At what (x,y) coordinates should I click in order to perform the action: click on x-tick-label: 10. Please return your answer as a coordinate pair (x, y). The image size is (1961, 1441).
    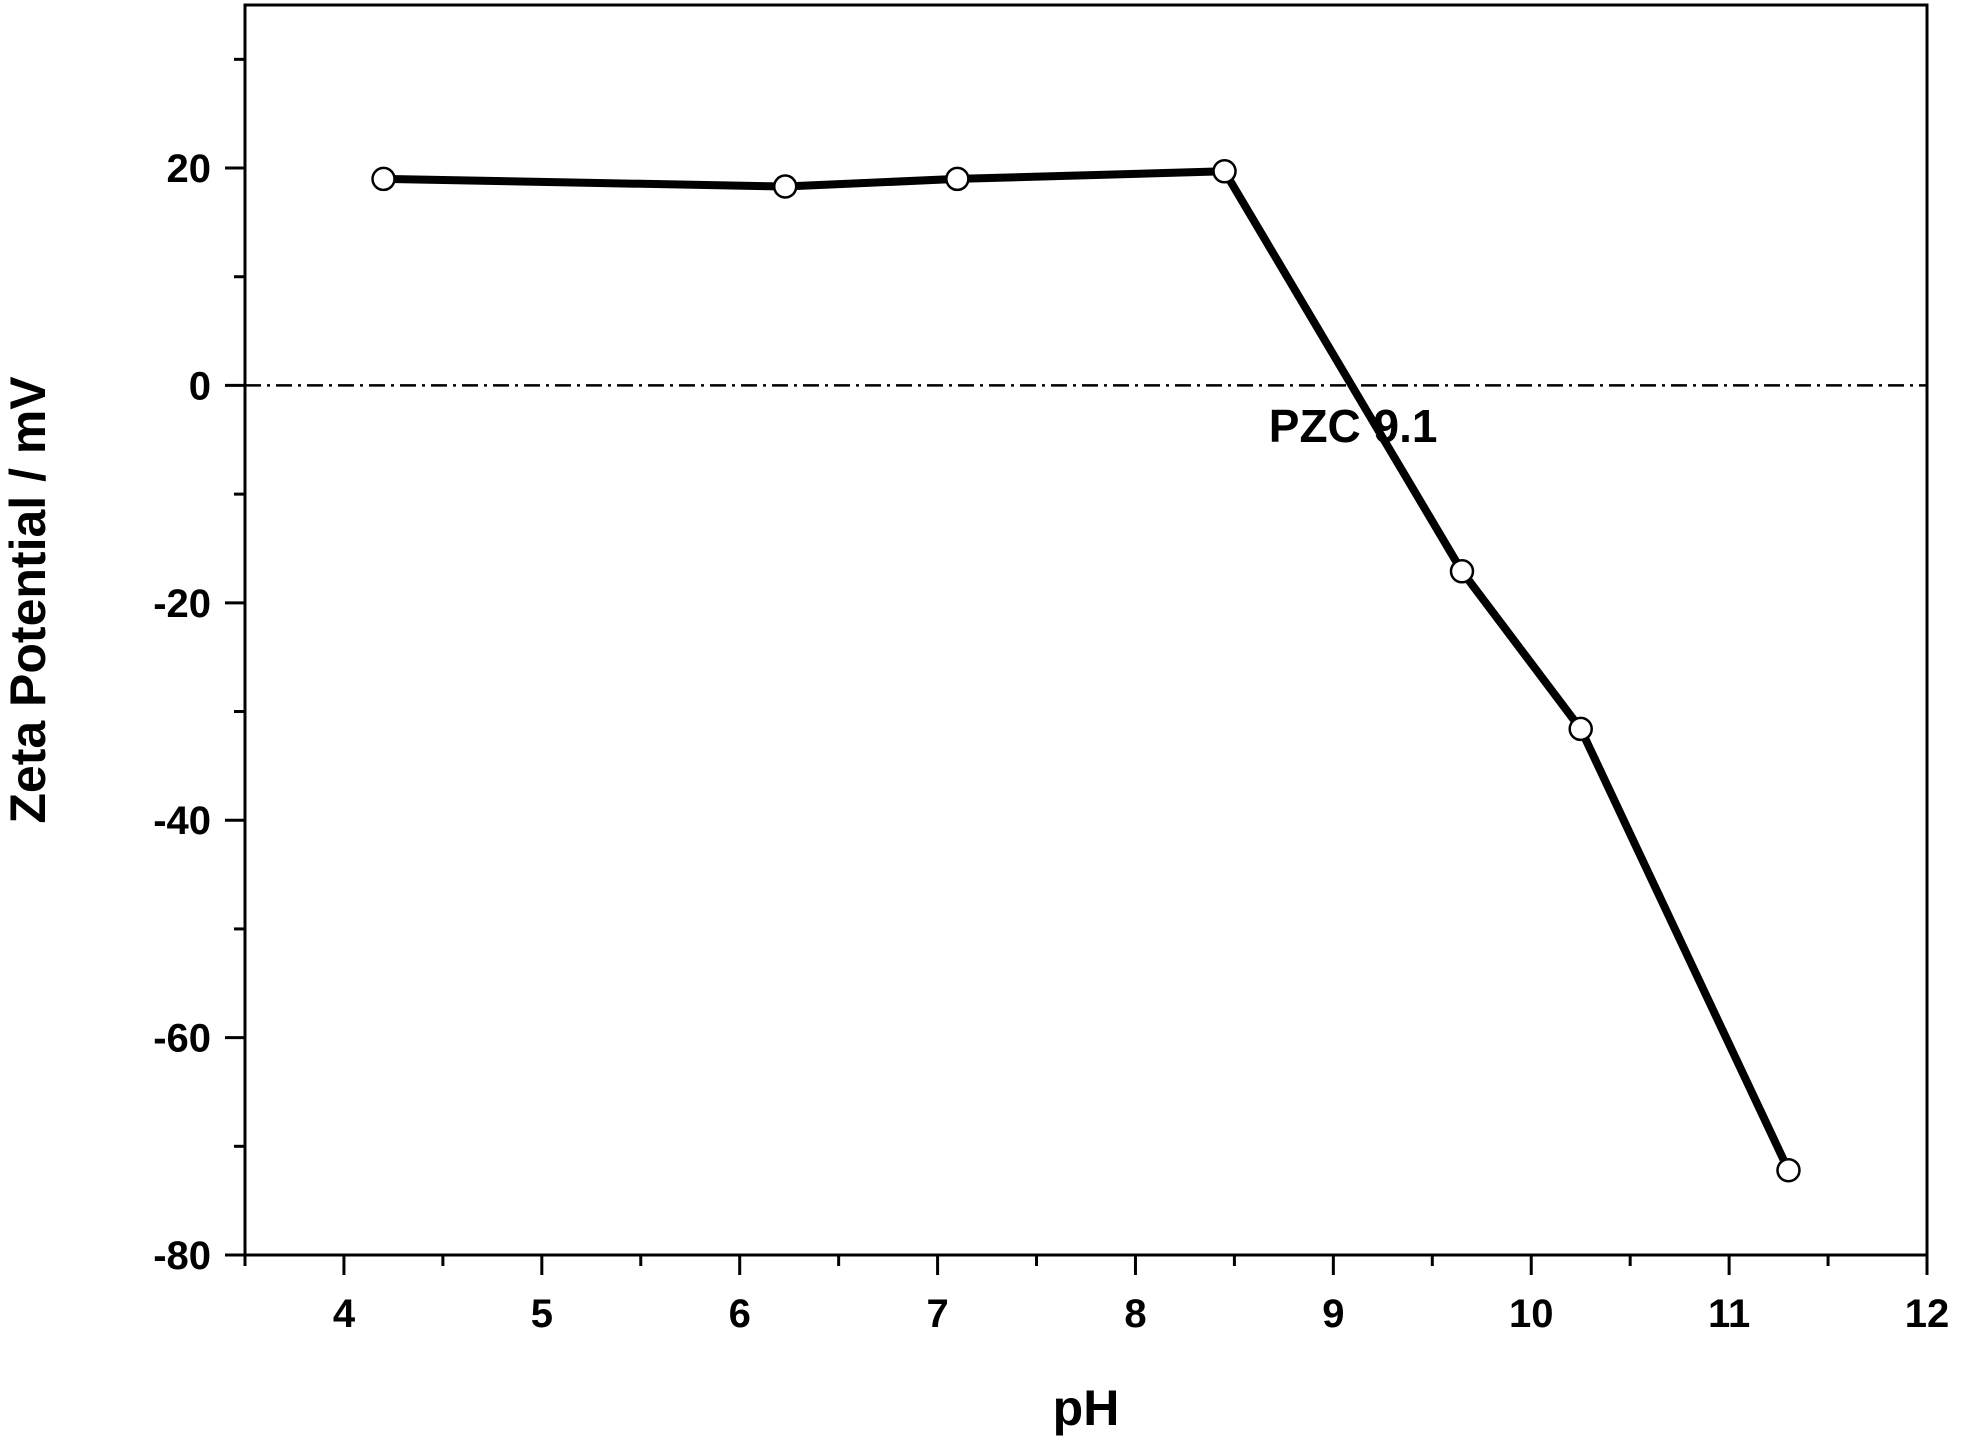
    Looking at the image, I should click on (1531, 1314).